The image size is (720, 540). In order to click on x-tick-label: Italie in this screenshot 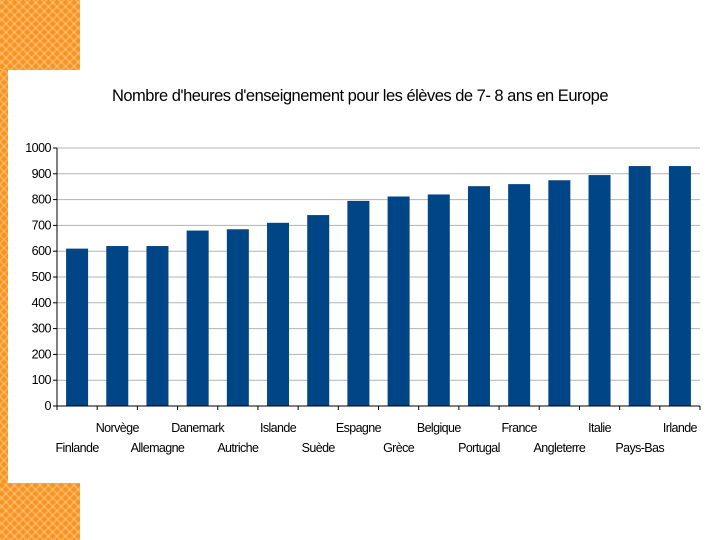, I will do `click(599, 428)`.